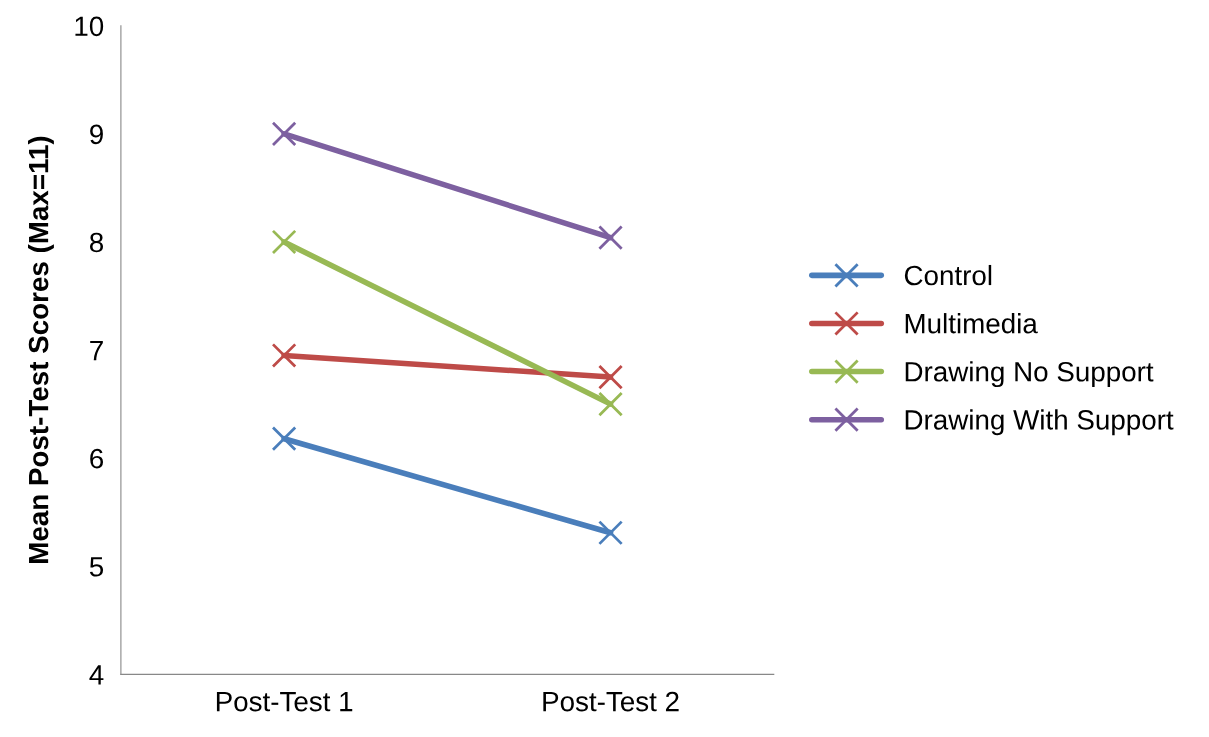 The height and width of the screenshot is (737, 1209). What do you see at coordinates (96, 567) in the screenshot?
I see `y-tick-label: 5` at bounding box center [96, 567].